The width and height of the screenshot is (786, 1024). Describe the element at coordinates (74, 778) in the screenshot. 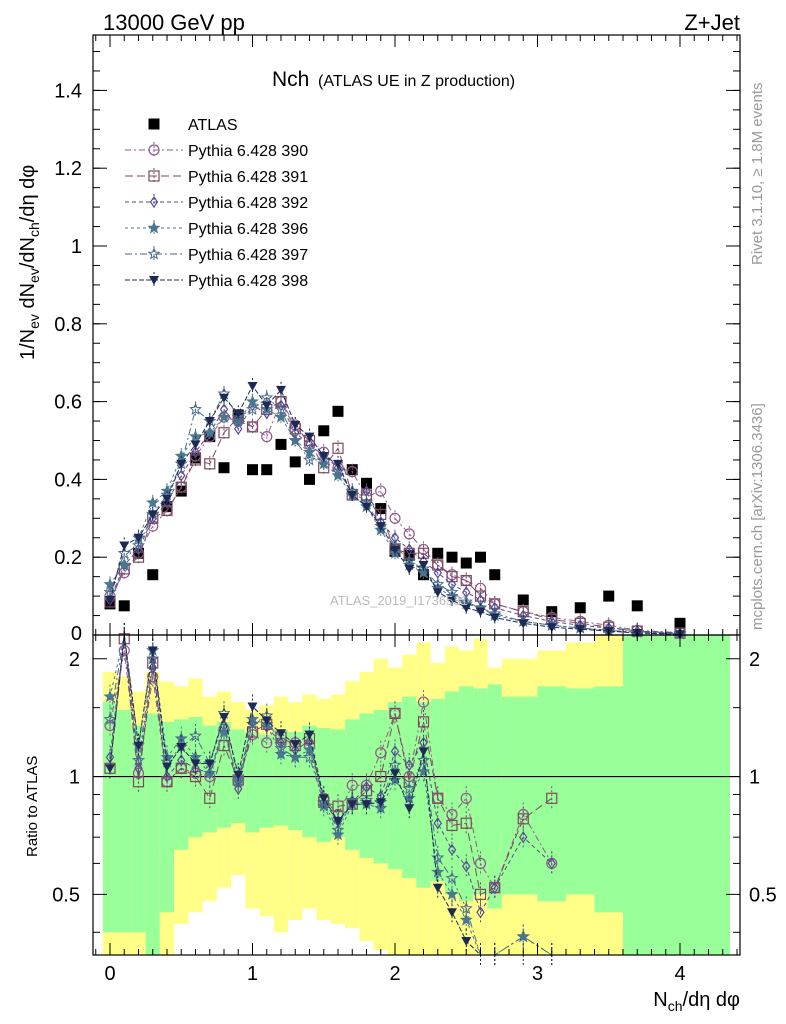

I see `ratio-y-tick-label: 1` at that location.